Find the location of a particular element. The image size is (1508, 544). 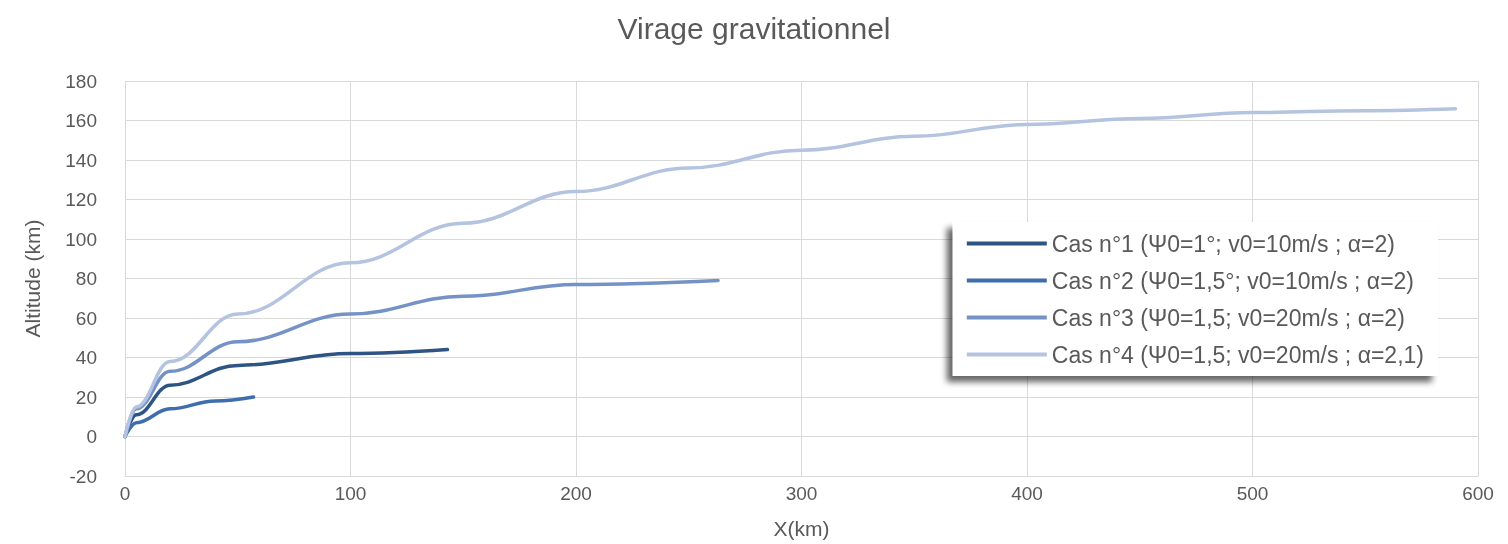

y-tick-label: 180 is located at coordinates (81, 81).